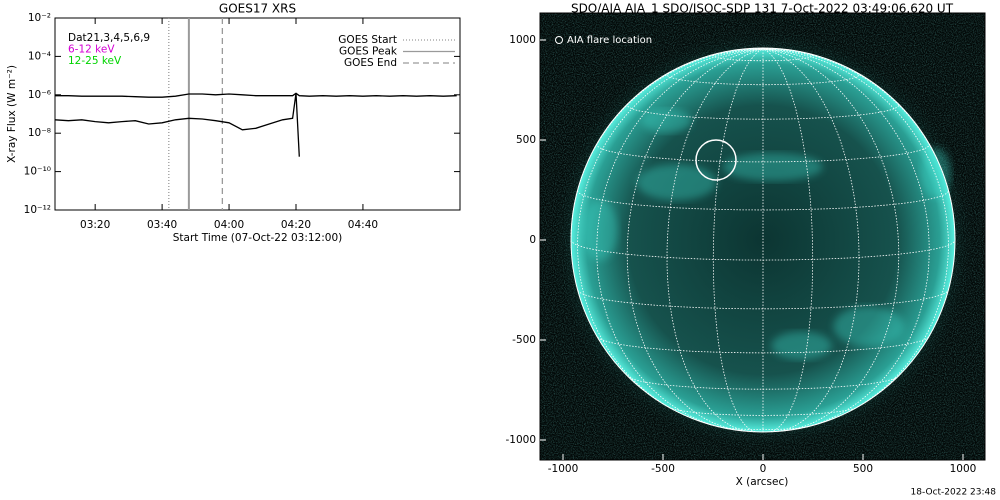 This screenshot has height=500, width=1000. Describe the element at coordinates (12, 114) in the screenshot. I see `y-axis-label: X-ray Flux (W m⁻²)` at that location.